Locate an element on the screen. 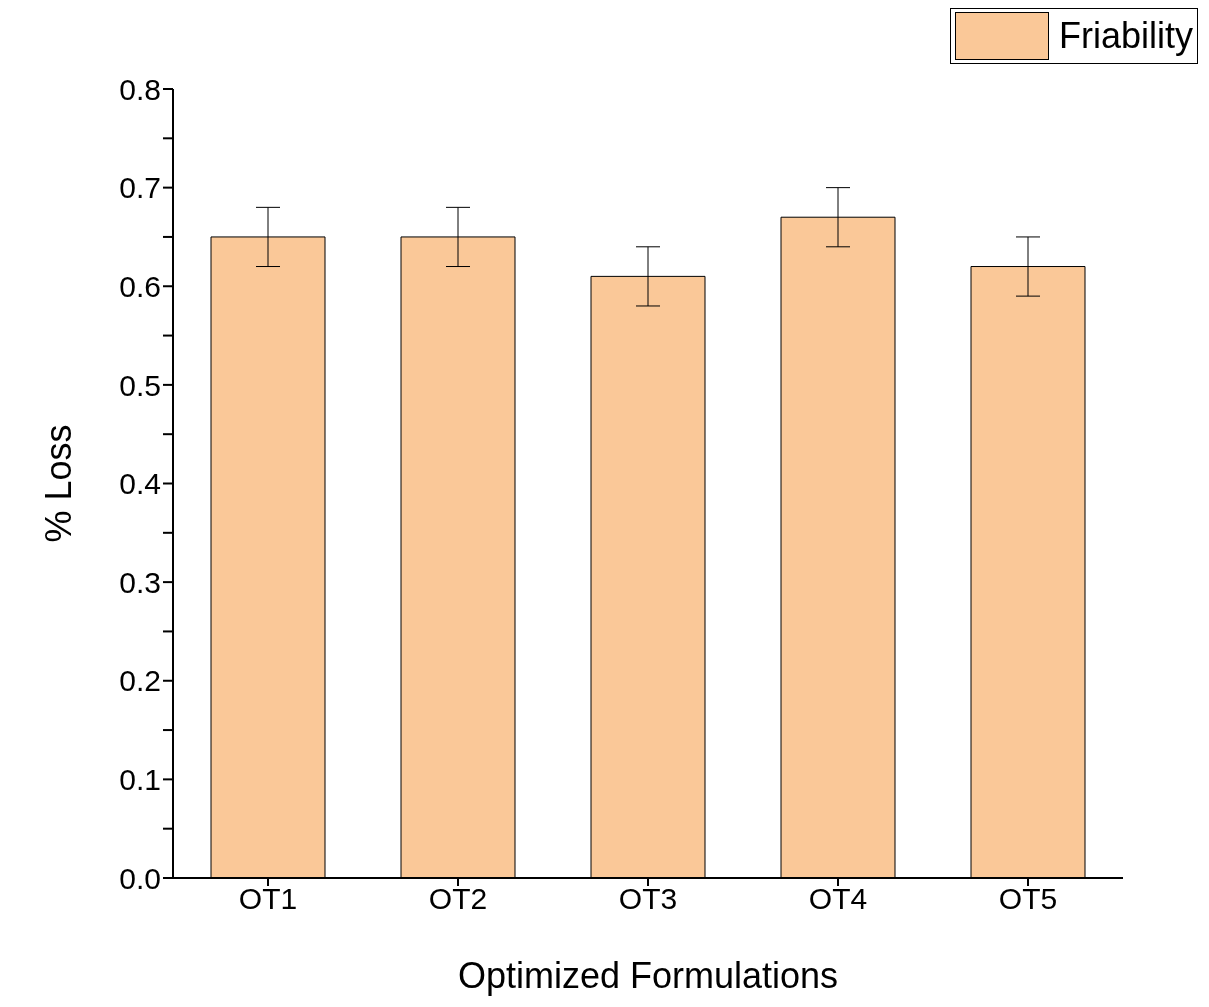  y-tick-label: 0.7 is located at coordinates (140, 188).